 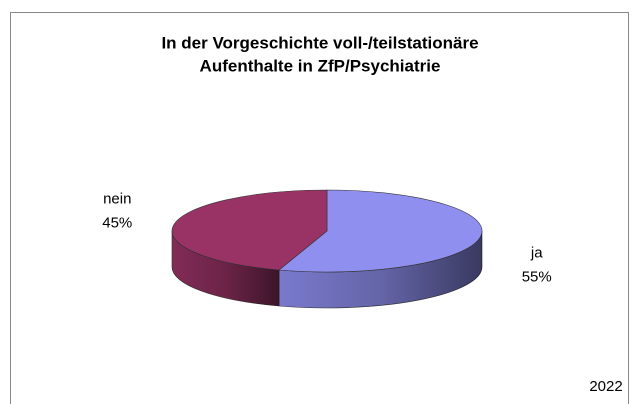 What do you see at coordinates (117, 199) in the screenshot?
I see `slice-label: nein` at bounding box center [117, 199].